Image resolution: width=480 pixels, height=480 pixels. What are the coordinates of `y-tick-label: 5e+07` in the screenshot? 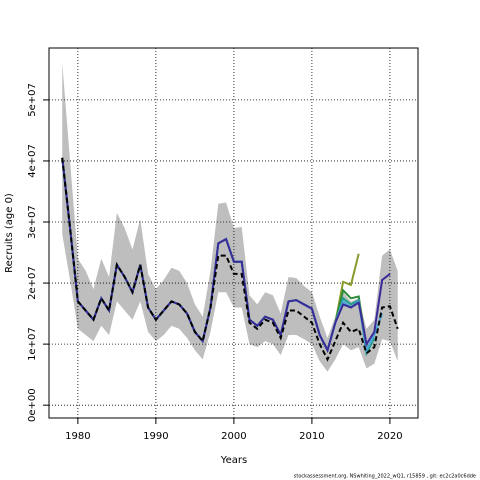 It's located at (32, 100).